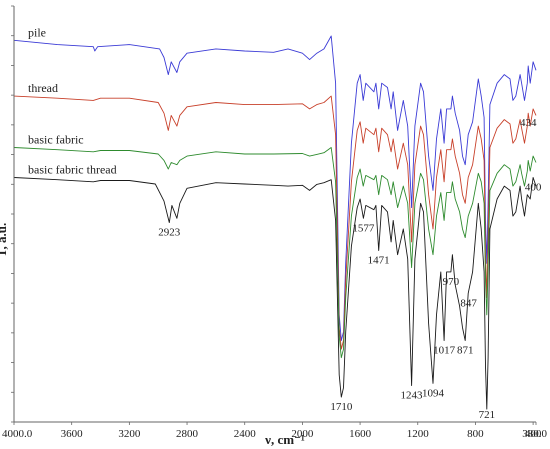 The height and width of the screenshot is (449, 550). Describe the element at coordinates (528, 123) in the screenshot. I see `peak-label: 434` at that location.